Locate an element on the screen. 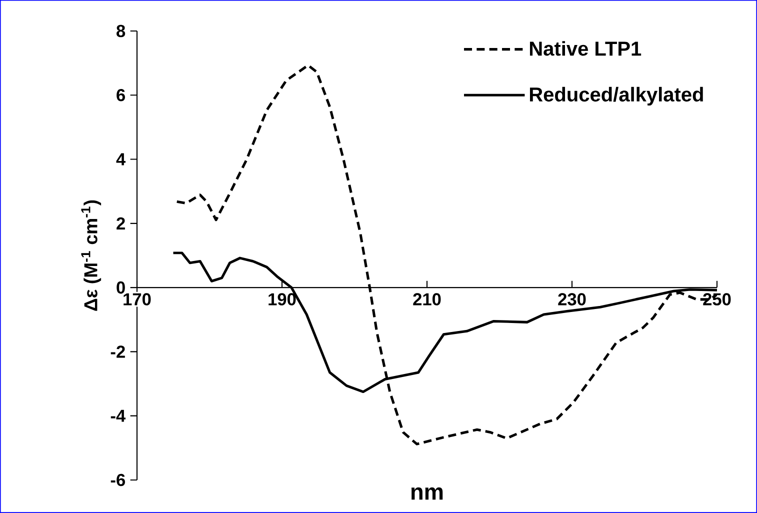  y-tick-label: 4 is located at coordinates (121, 159).